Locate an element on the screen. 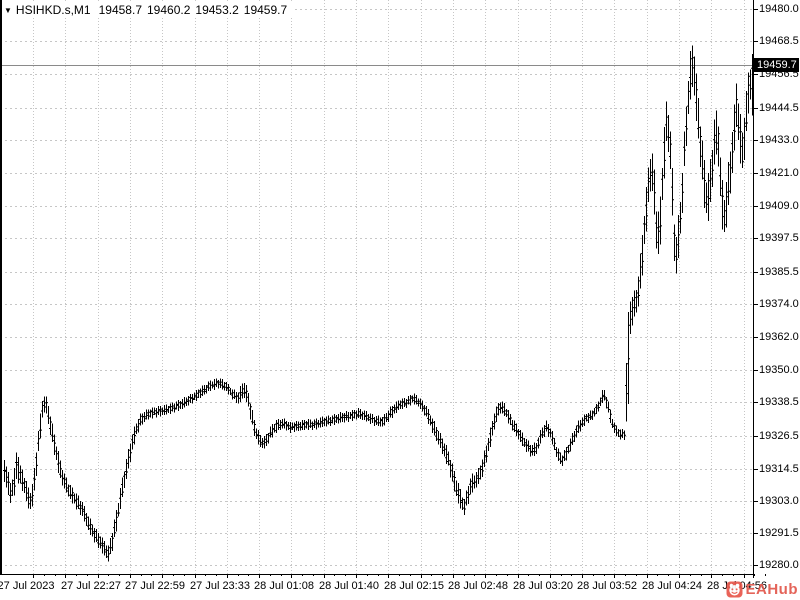  chart-title: ▼ HSIHKD.s,M1 19458.7 19460.2 19453.2 19459.7 is located at coordinates (150, 10).